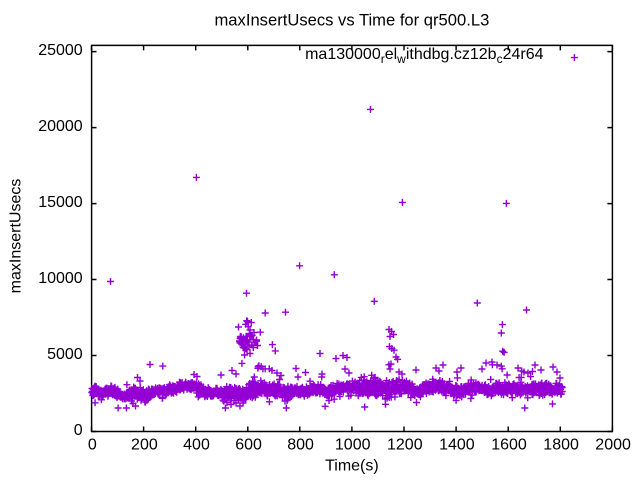  I want to click on svg-text: 25000, so click(60, 50).